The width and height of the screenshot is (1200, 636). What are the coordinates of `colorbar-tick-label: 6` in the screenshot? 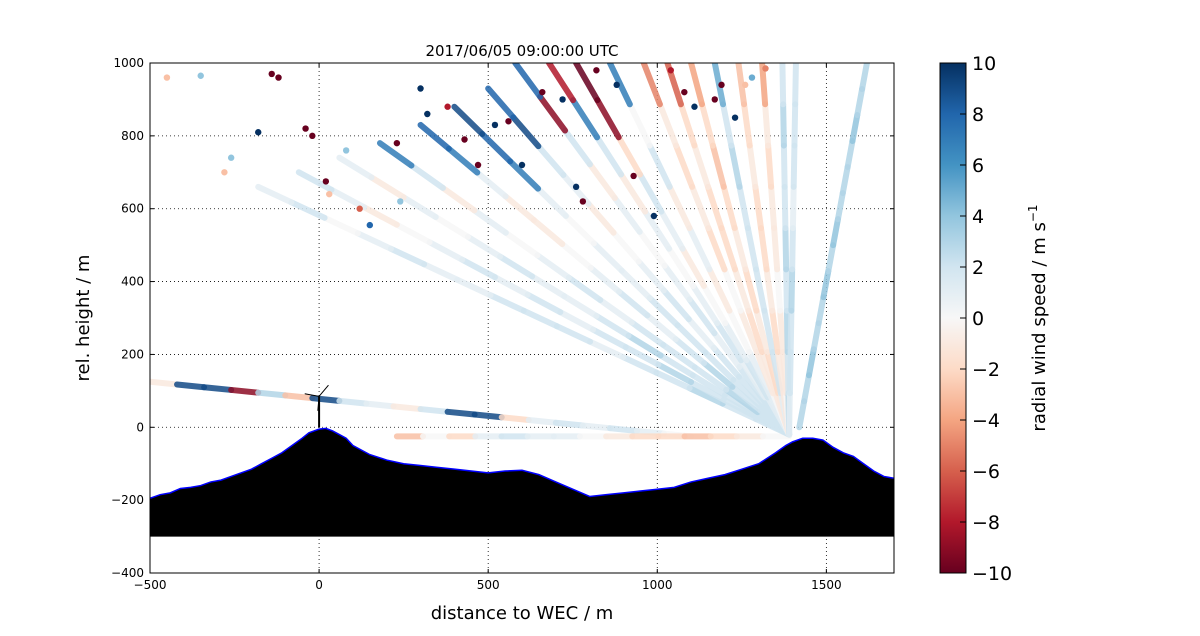 It's located at (978, 166).